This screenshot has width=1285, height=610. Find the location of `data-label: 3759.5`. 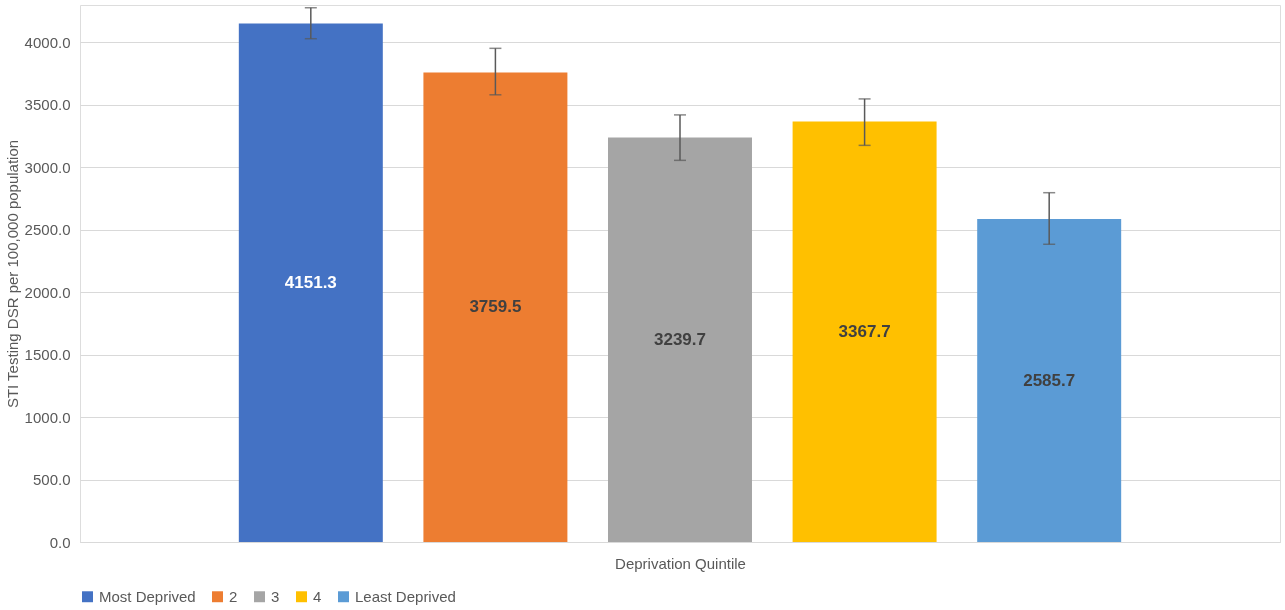

data-label: 3759.5 is located at coordinates (495, 307).